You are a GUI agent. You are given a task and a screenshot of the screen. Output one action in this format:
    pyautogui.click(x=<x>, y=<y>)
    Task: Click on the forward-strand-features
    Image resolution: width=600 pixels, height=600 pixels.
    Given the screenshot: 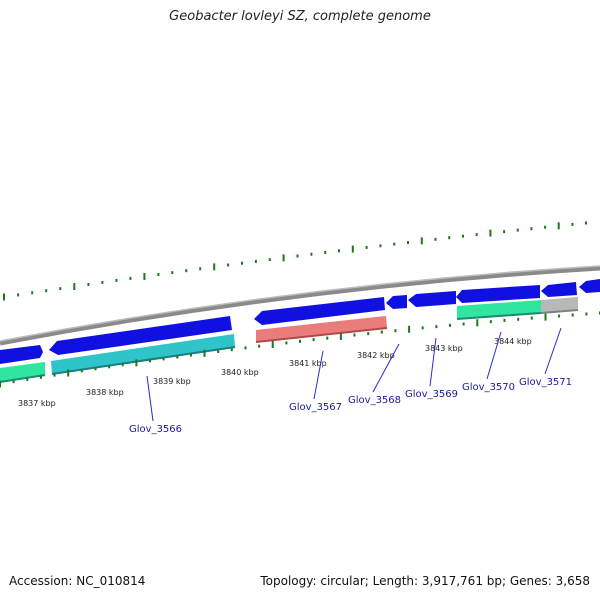 What is the action you would take?
    pyautogui.click(x=300, y=321)
    